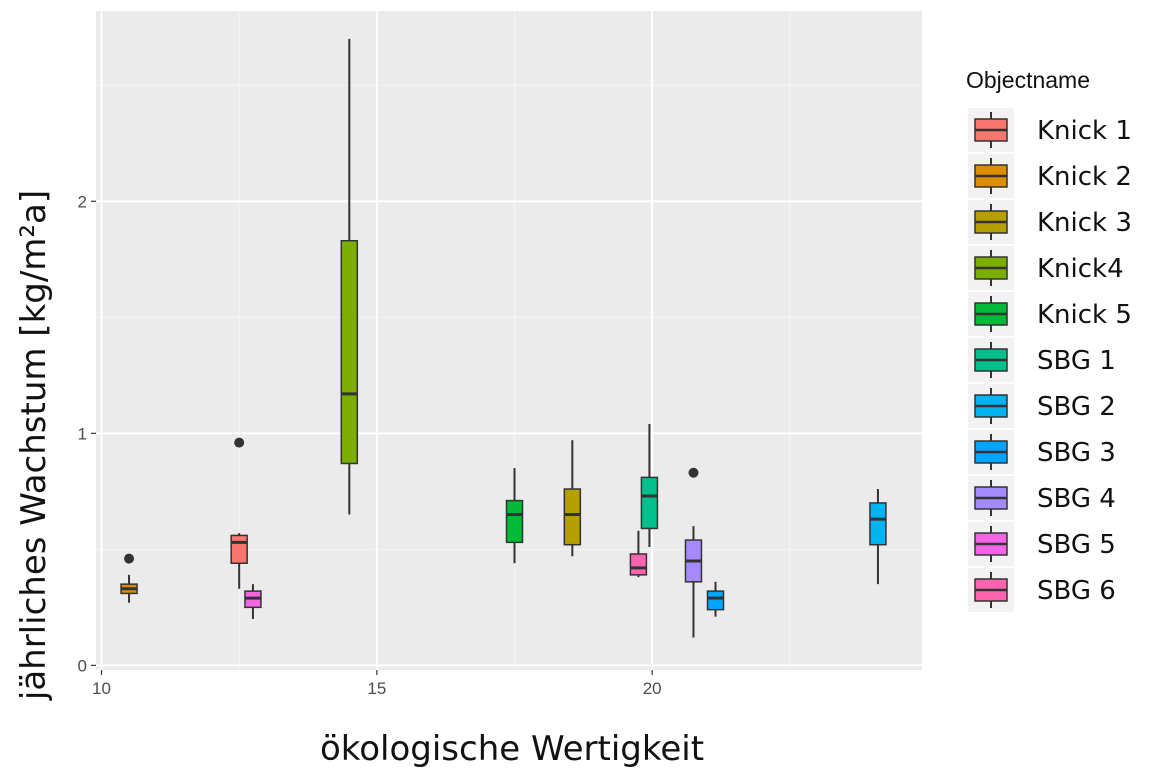 The width and height of the screenshot is (1149, 774). What do you see at coordinates (1076, 545) in the screenshot?
I see `legend-label: SBG 5` at bounding box center [1076, 545].